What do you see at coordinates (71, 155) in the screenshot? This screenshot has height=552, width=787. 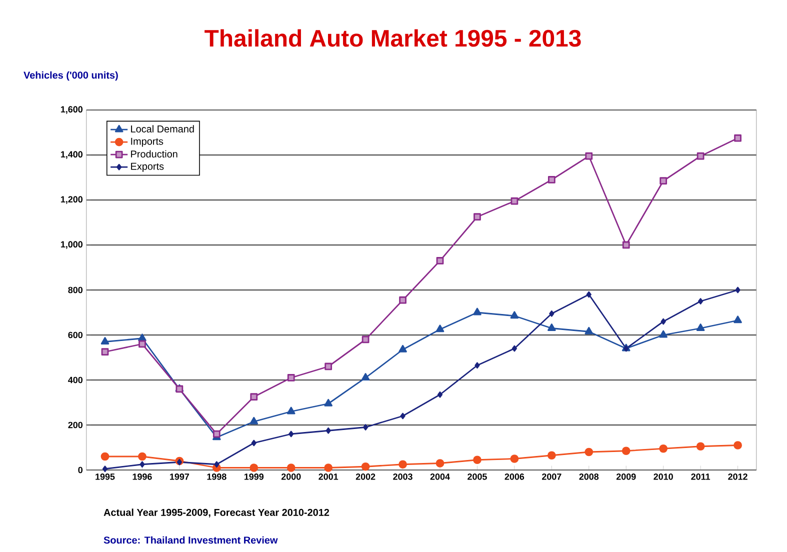 I see `y-tick-label: 1,400` at bounding box center [71, 155].